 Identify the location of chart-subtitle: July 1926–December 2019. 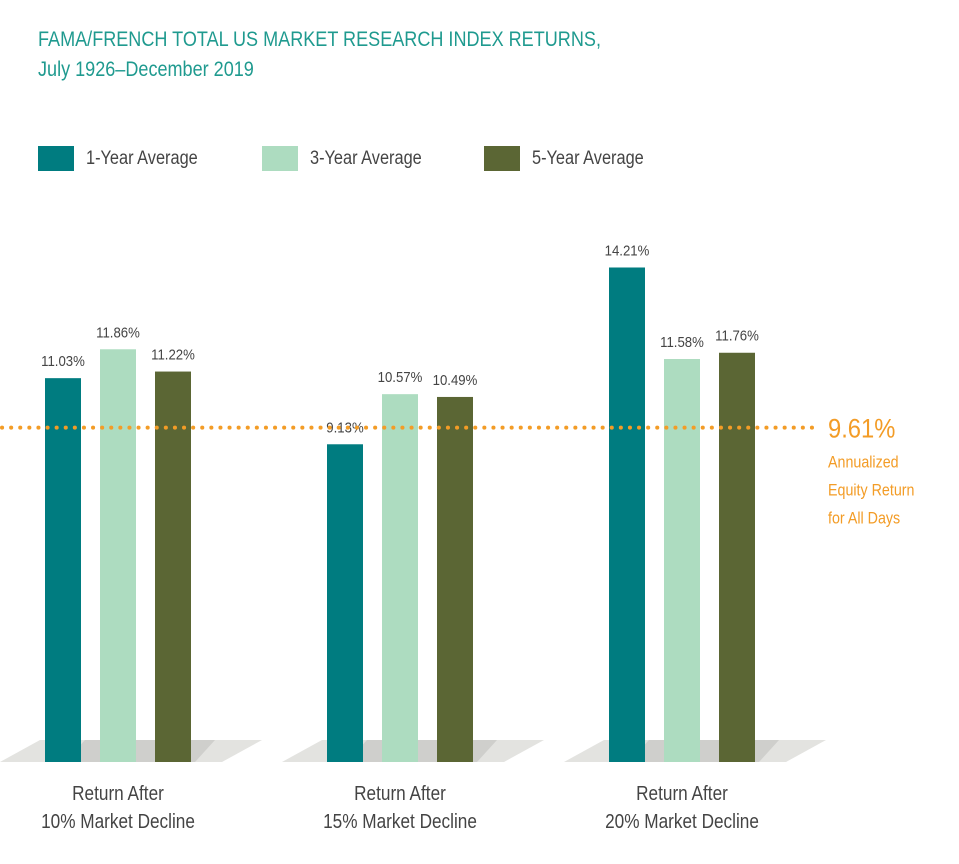
(146, 69).